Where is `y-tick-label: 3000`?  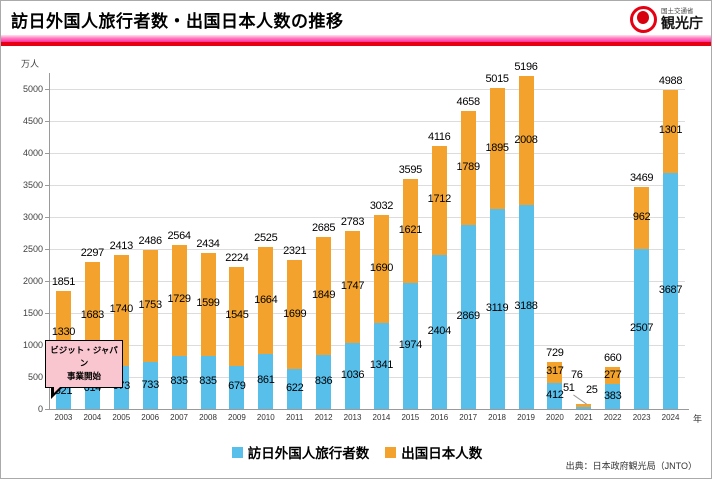 y-tick-label: 3000 is located at coordinates (32, 217).